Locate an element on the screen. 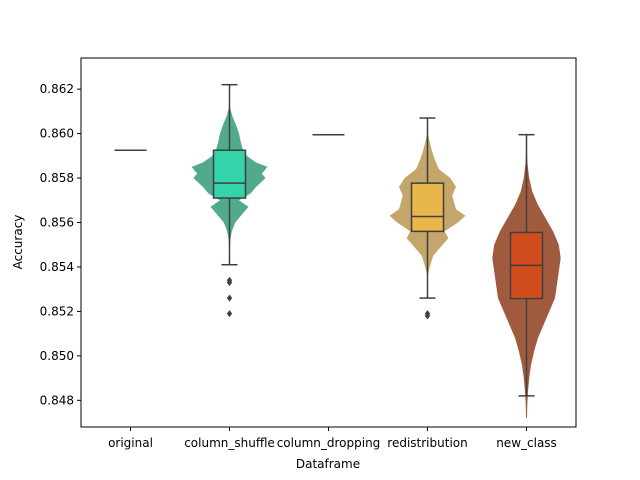 This screenshot has width=640, height=480. y-tick-label: 0.852 is located at coordinates (57, 311).